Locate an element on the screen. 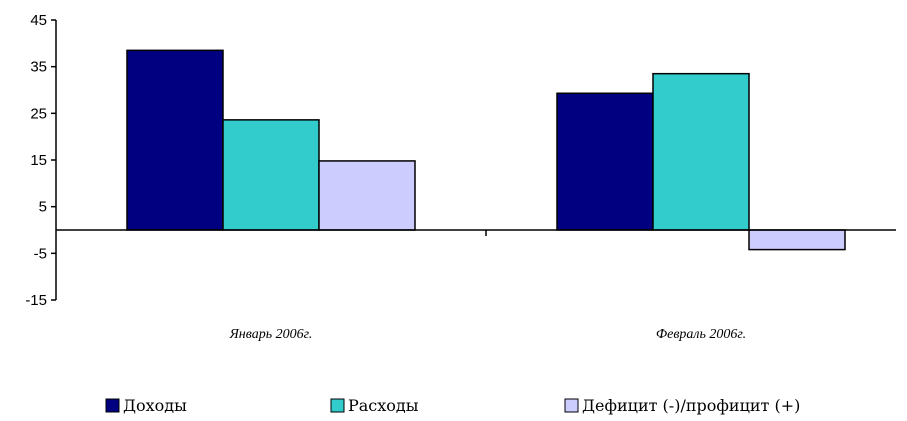 Image resolution: width=907 pixels, height=421 pixels. y-tick-label-7: -15 is located at coordinates (36, 300).